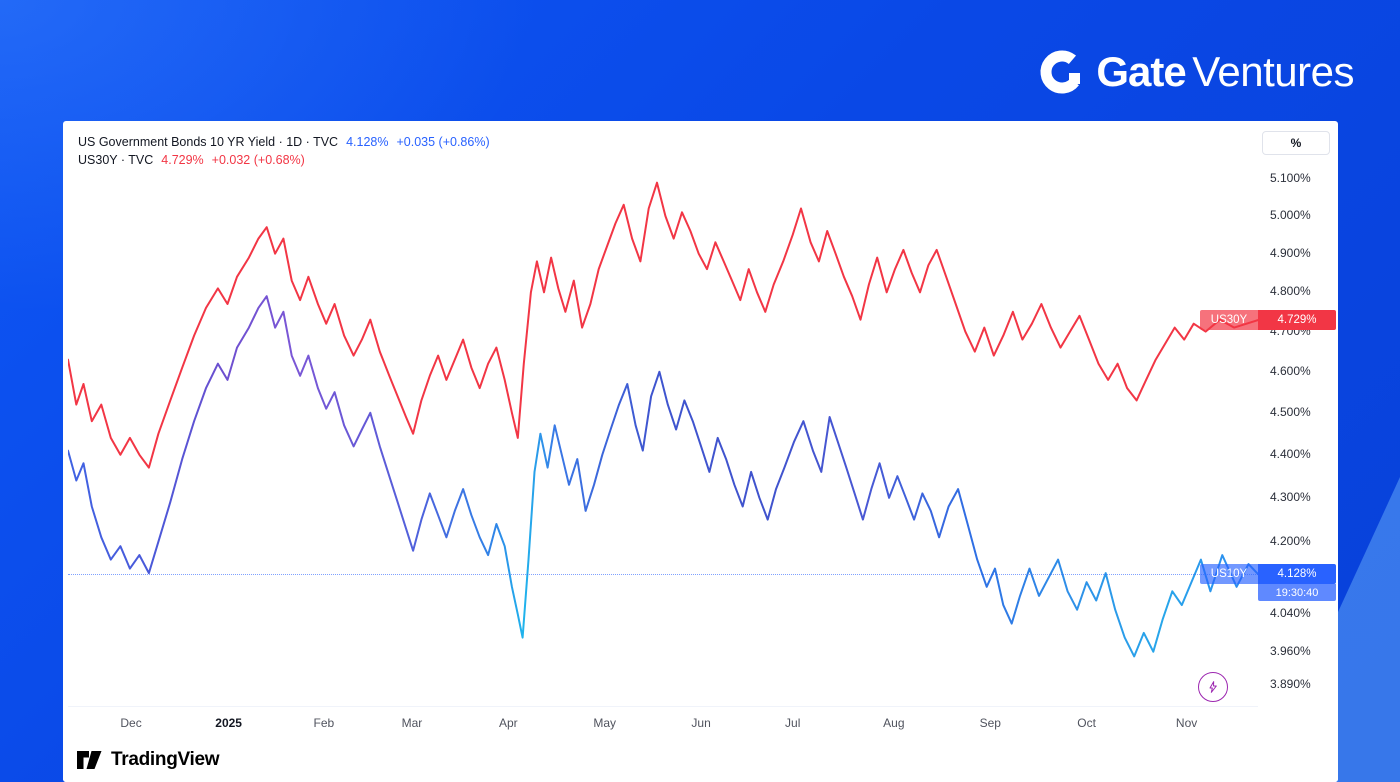 This screenshot has height=782, width=1400. I want to click on tradingview-logo-icon, so click(89, 760).